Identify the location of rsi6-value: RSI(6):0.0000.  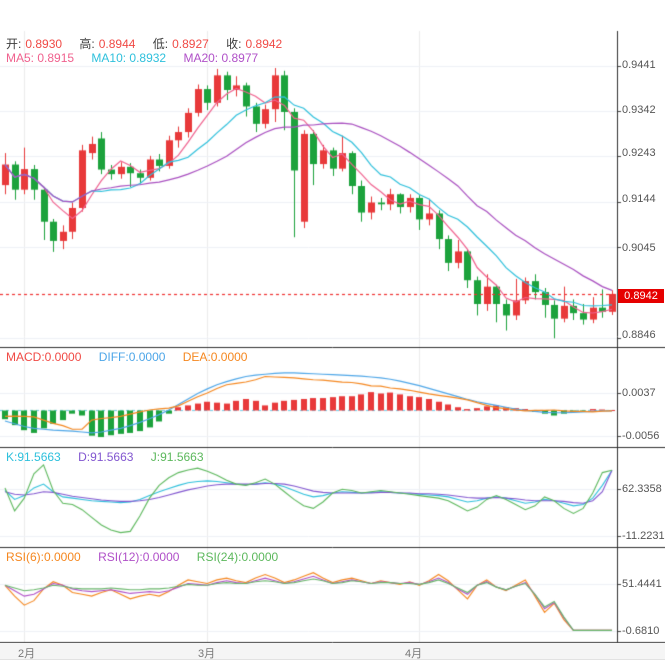
(43, 557).